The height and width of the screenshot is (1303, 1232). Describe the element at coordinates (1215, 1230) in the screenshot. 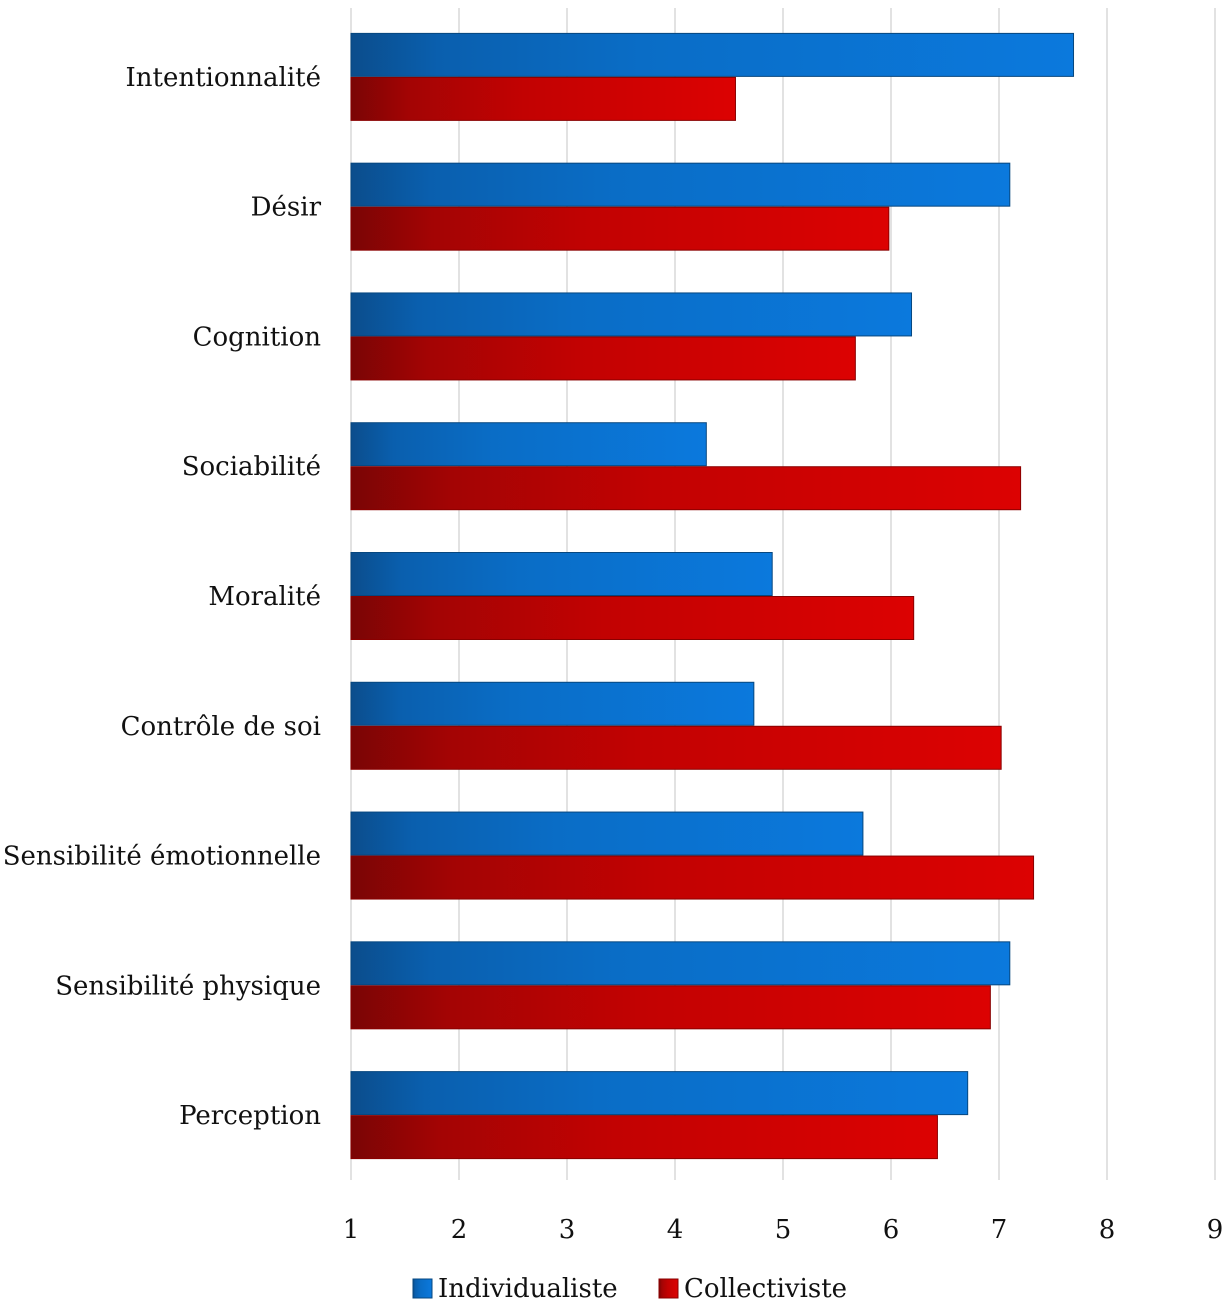

I see `x-tick-label: 9` at that location.